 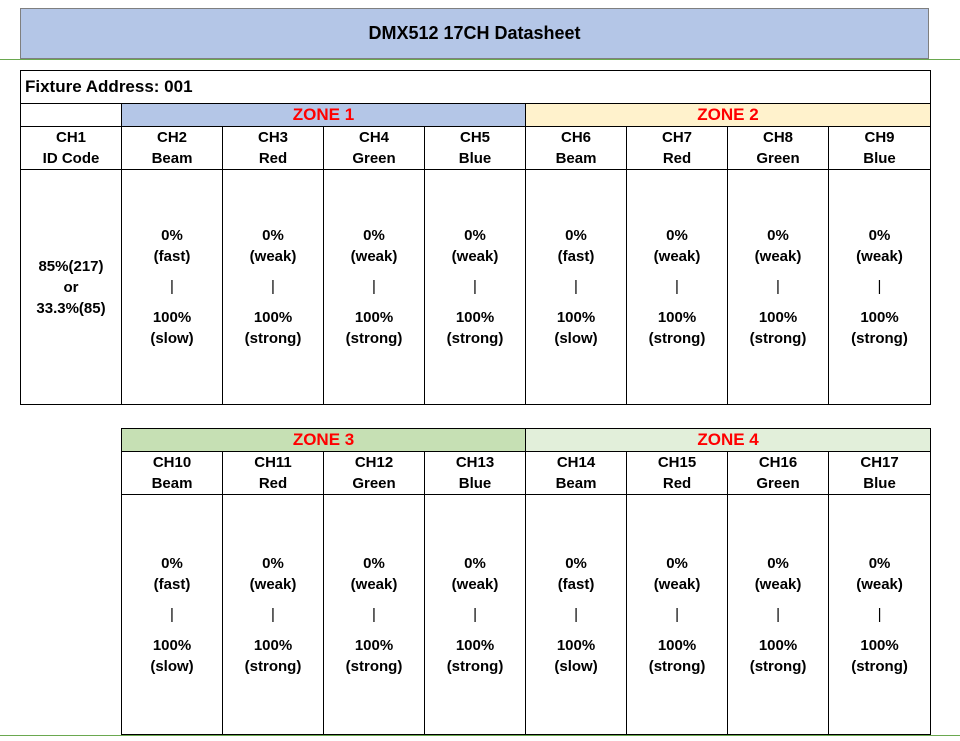 What do you see at coordinates (71, 266) in the screenshot?
I see `ch1-value-1: 85%(217)` at bounding box center [71, 266].